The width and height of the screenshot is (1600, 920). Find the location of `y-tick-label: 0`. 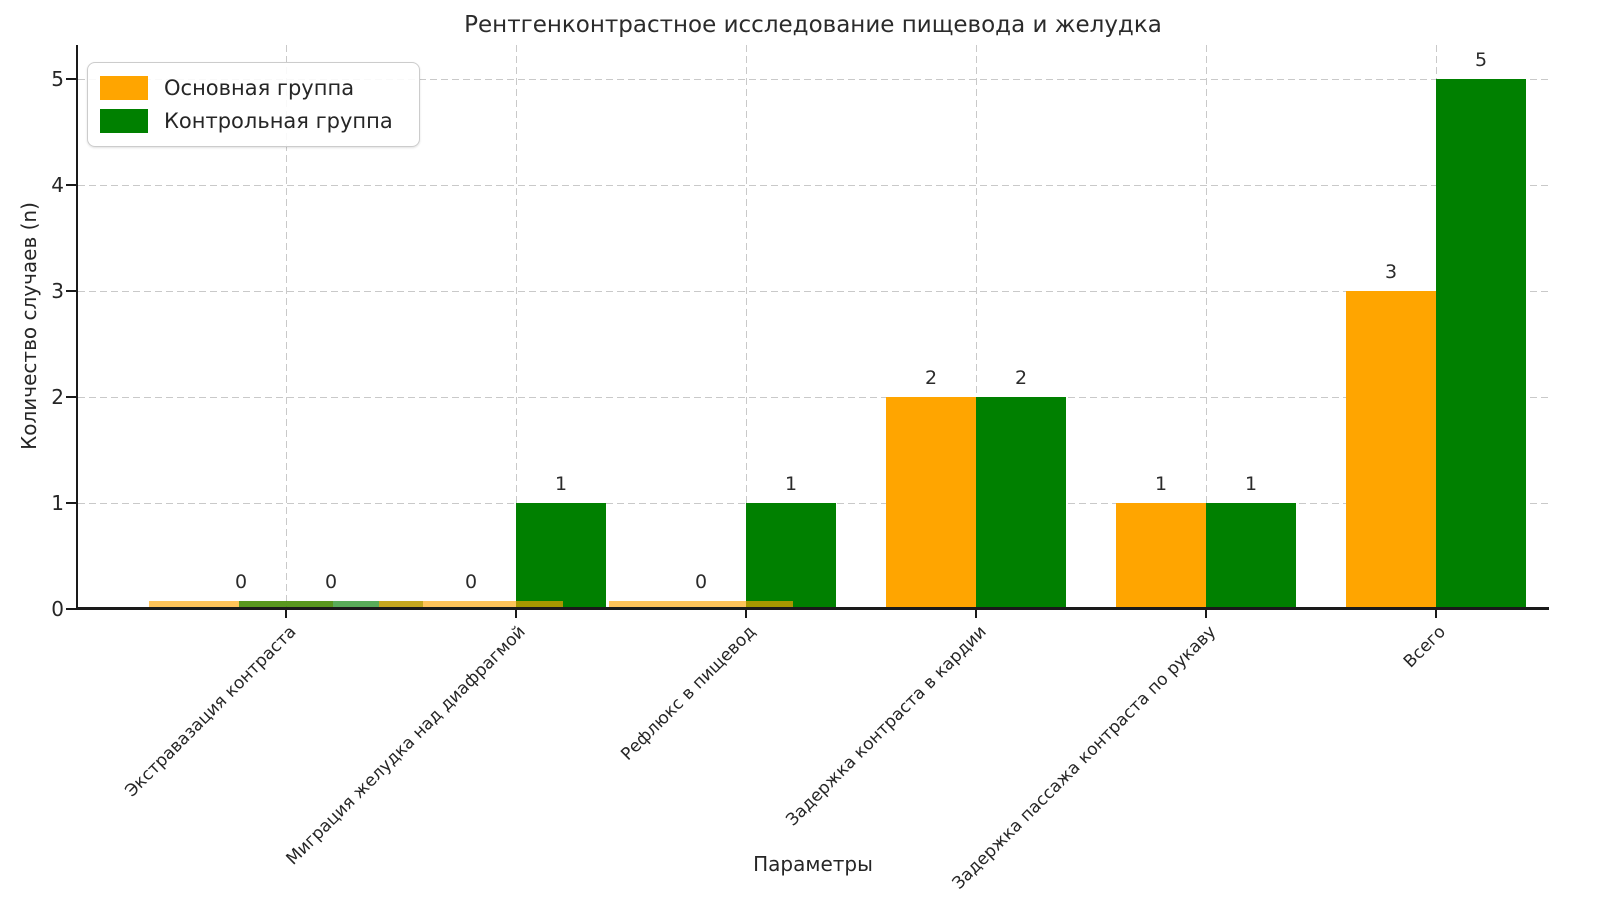

y-tick-label: 0 is located at coordinates (57, 609).